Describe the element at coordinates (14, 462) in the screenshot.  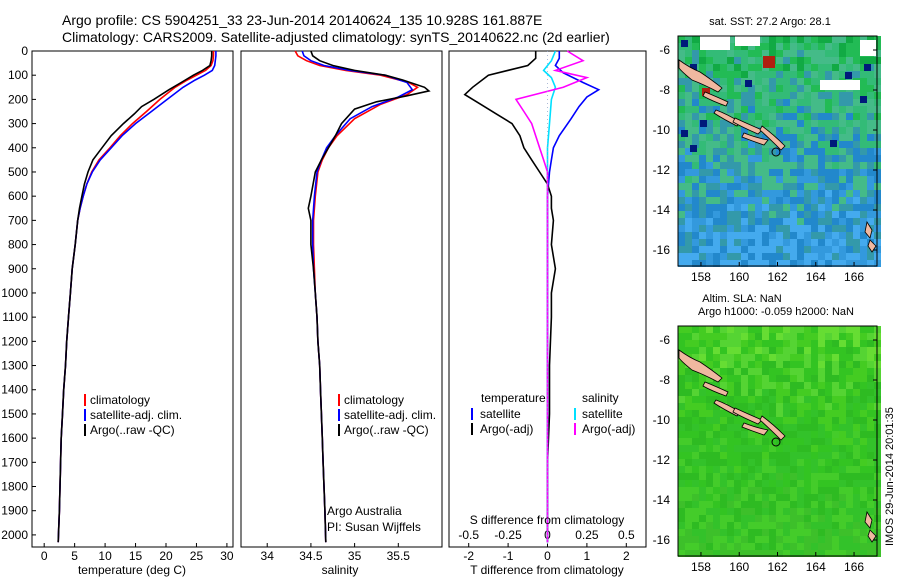
I see `y-tick-label: 1700` at that location.